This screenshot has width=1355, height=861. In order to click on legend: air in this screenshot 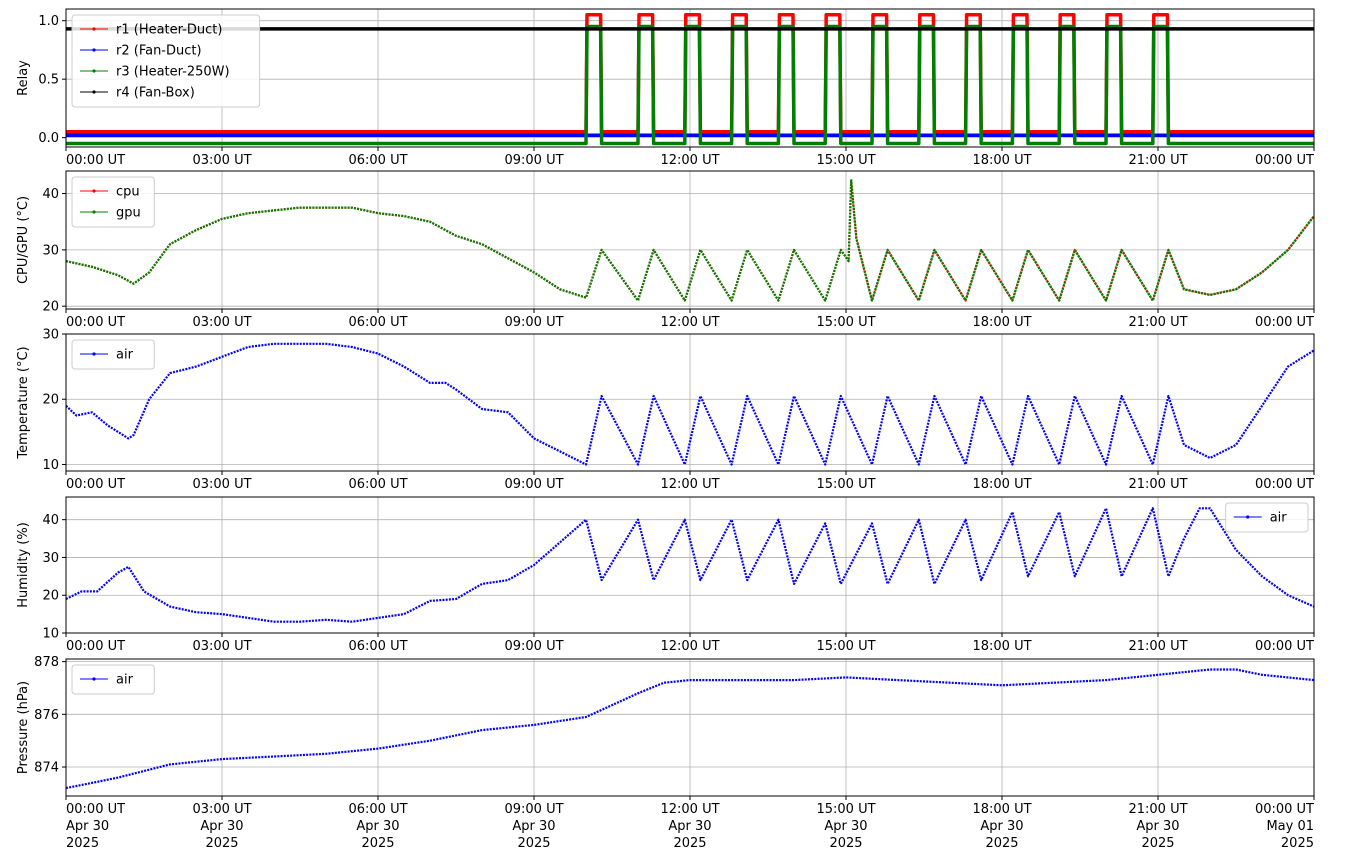, I will do `click(1267, 517)`.